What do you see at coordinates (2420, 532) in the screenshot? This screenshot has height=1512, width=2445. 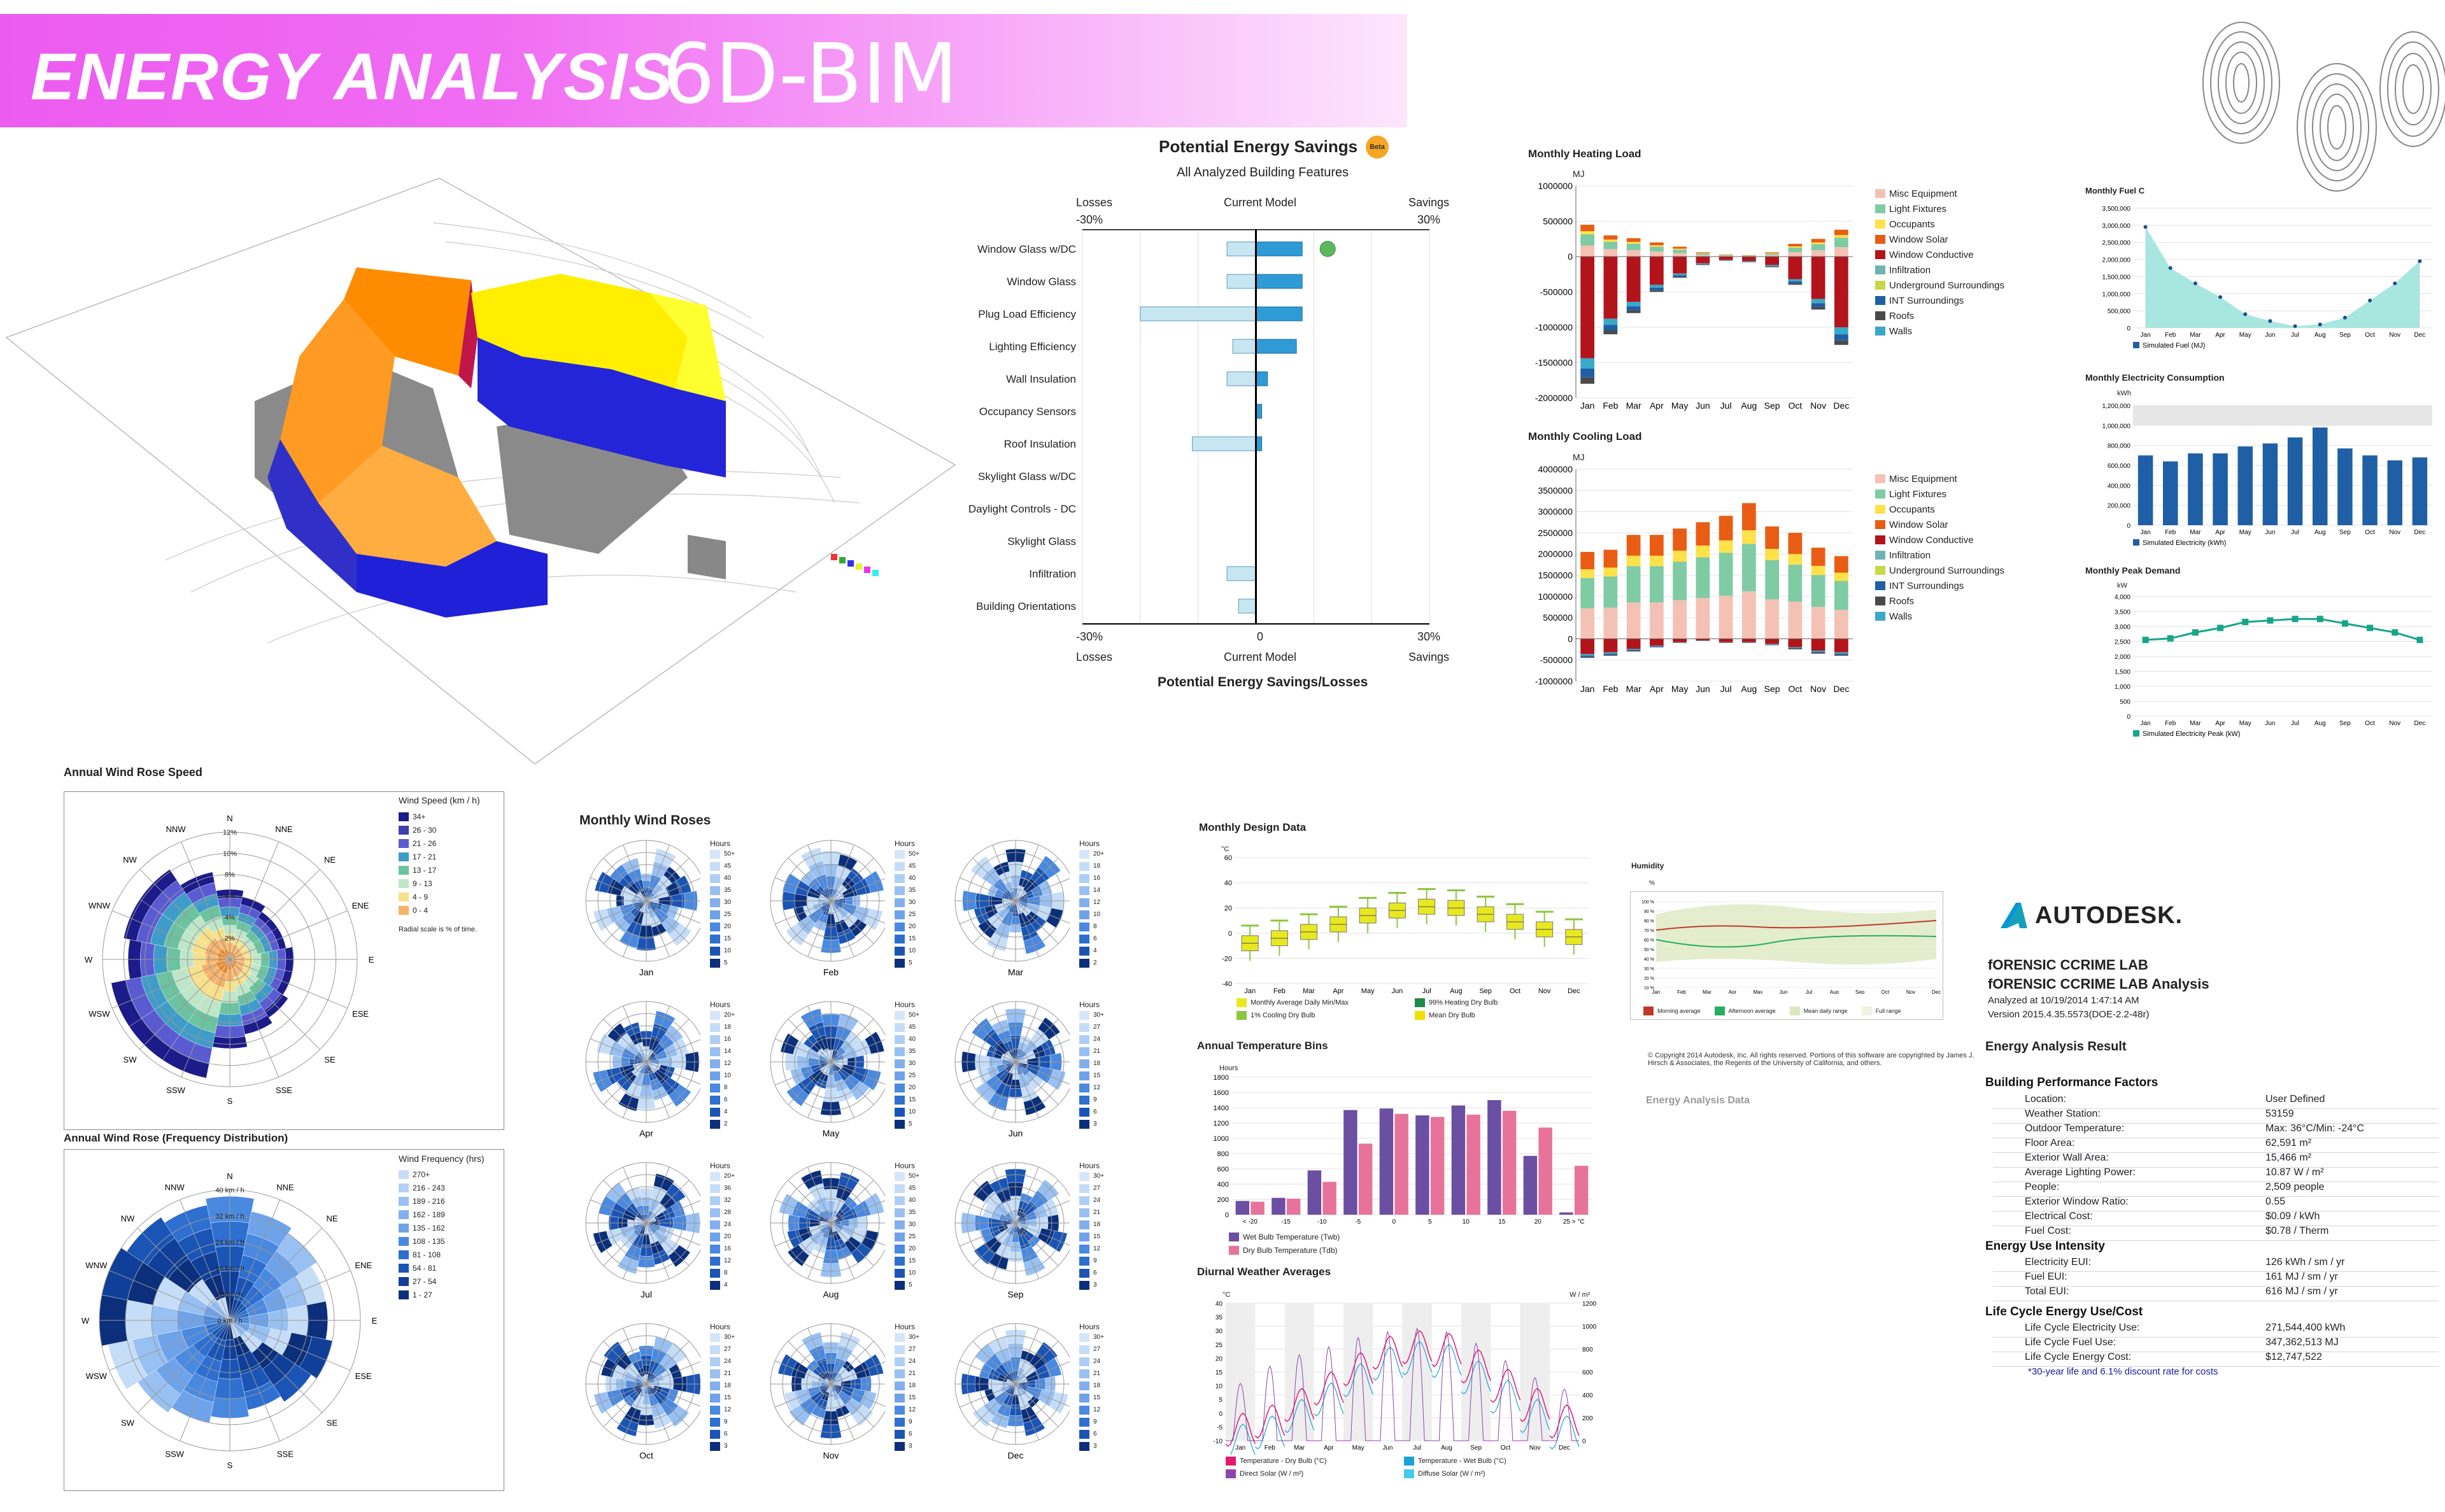 I see `x-tick: Dec` at bounding box center [2420, 532].